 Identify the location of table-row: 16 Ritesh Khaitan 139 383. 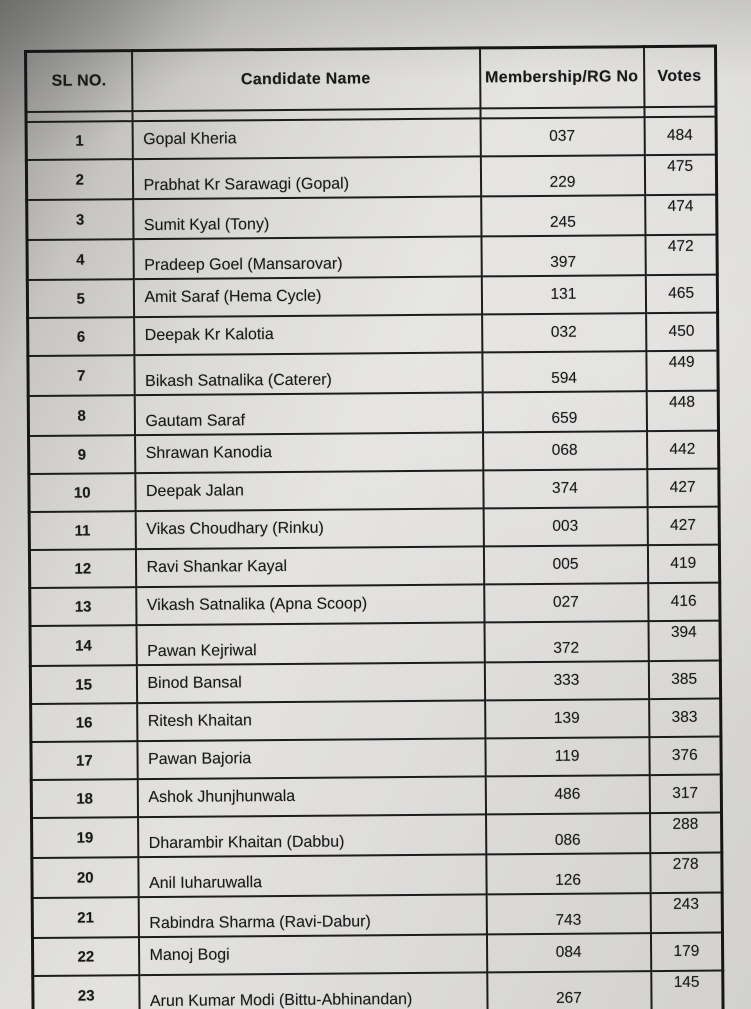
(375, 720).